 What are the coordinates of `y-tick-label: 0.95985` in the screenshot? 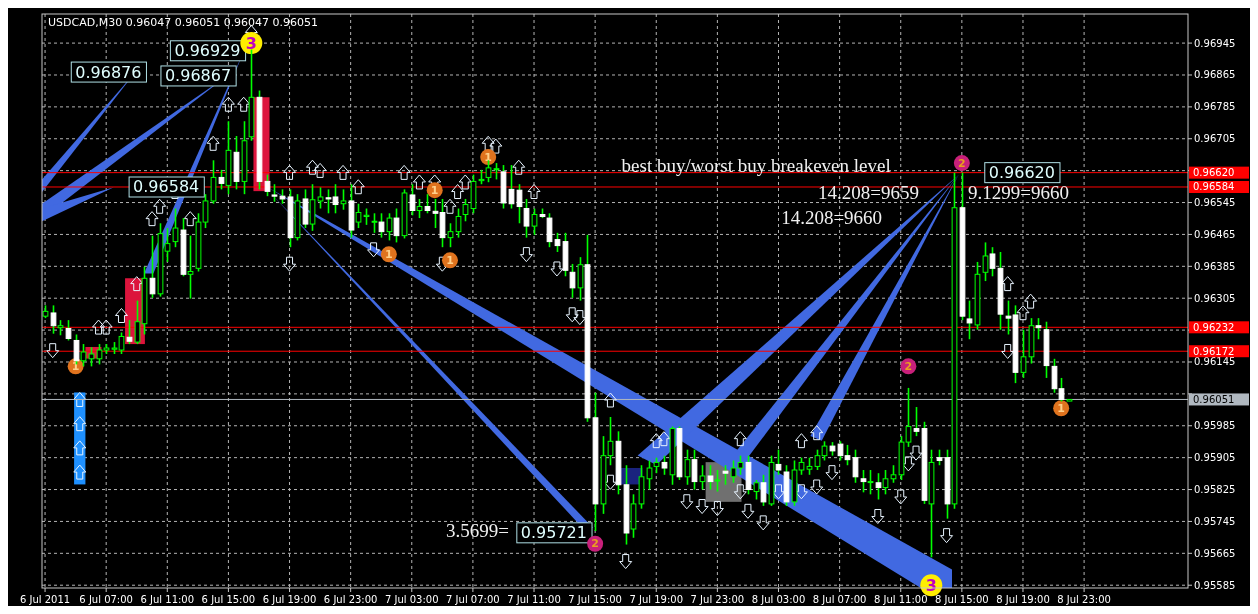 It's located at (1215, 426).